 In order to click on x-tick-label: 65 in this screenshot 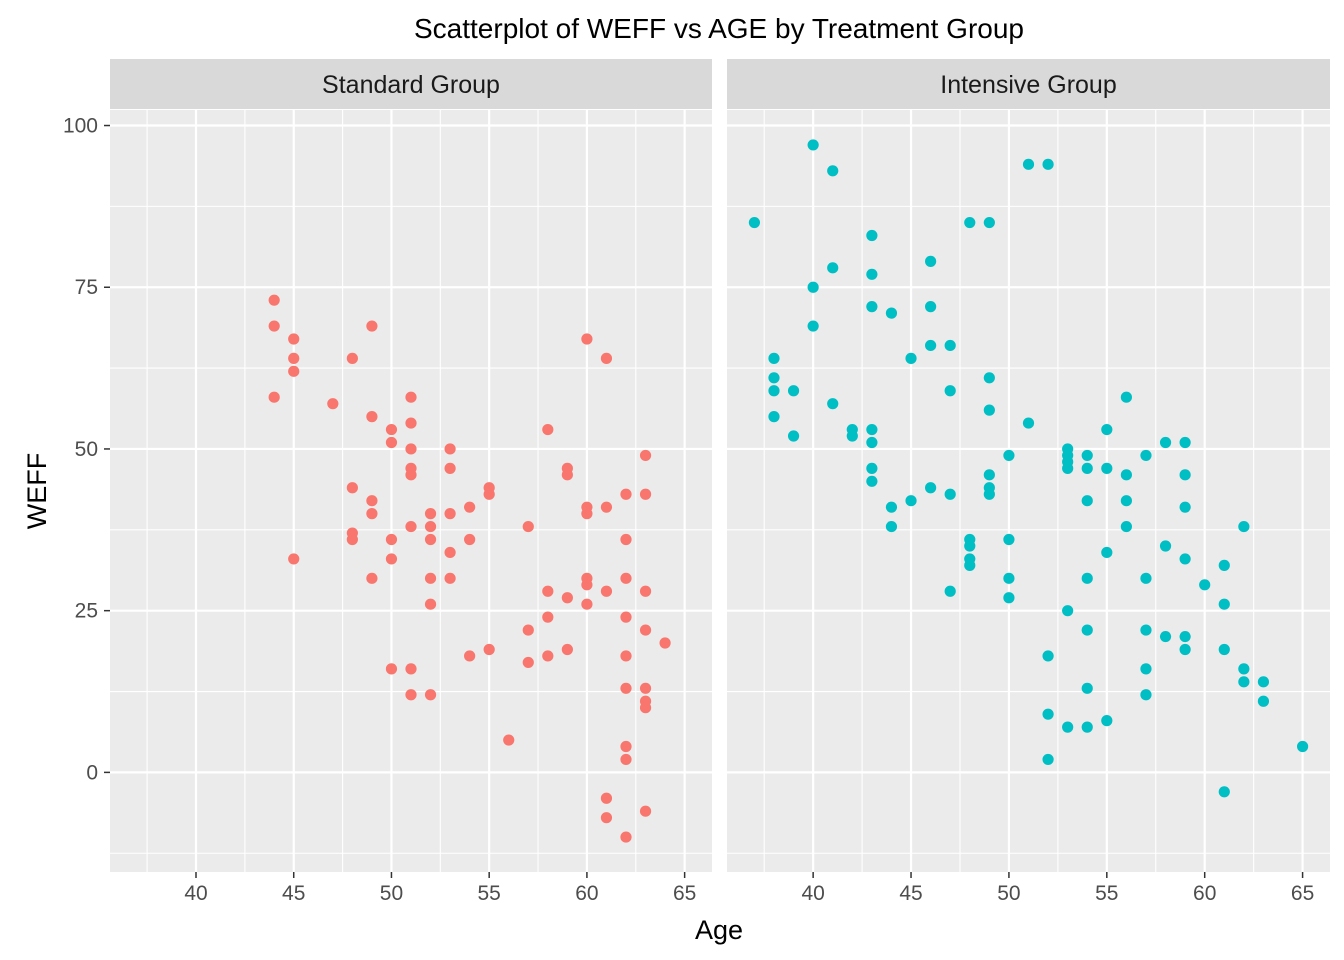, I will do `click(1302, 893)`.